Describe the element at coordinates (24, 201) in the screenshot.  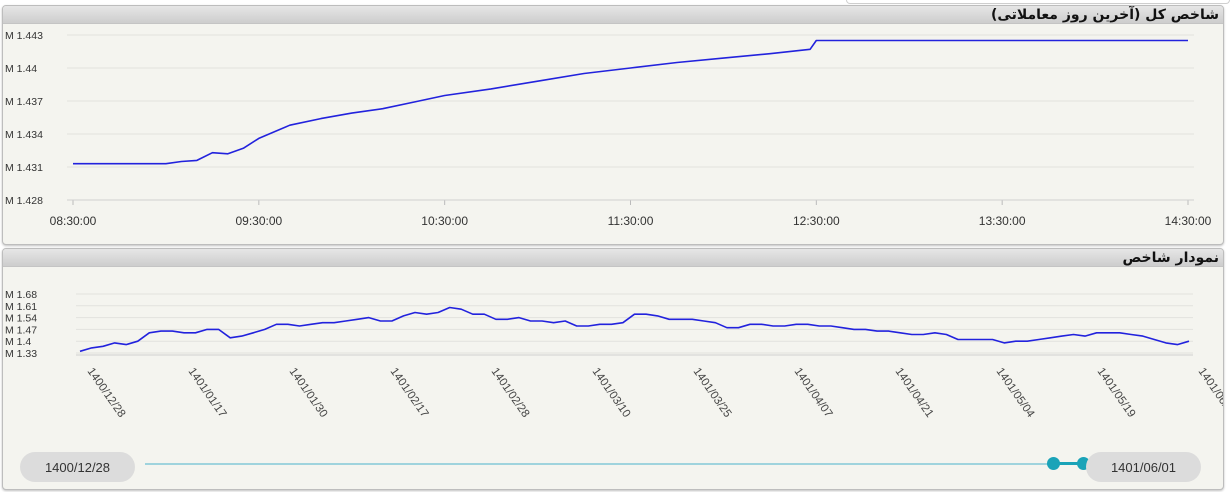
I see `y-tick-label: M 1.428` at that location.